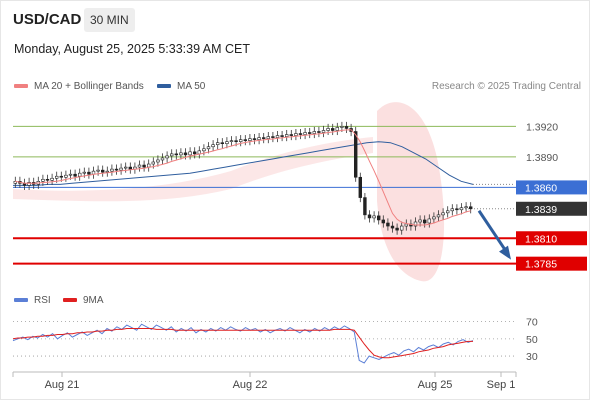  I want to click on projection-arrow, so click(493, 231).